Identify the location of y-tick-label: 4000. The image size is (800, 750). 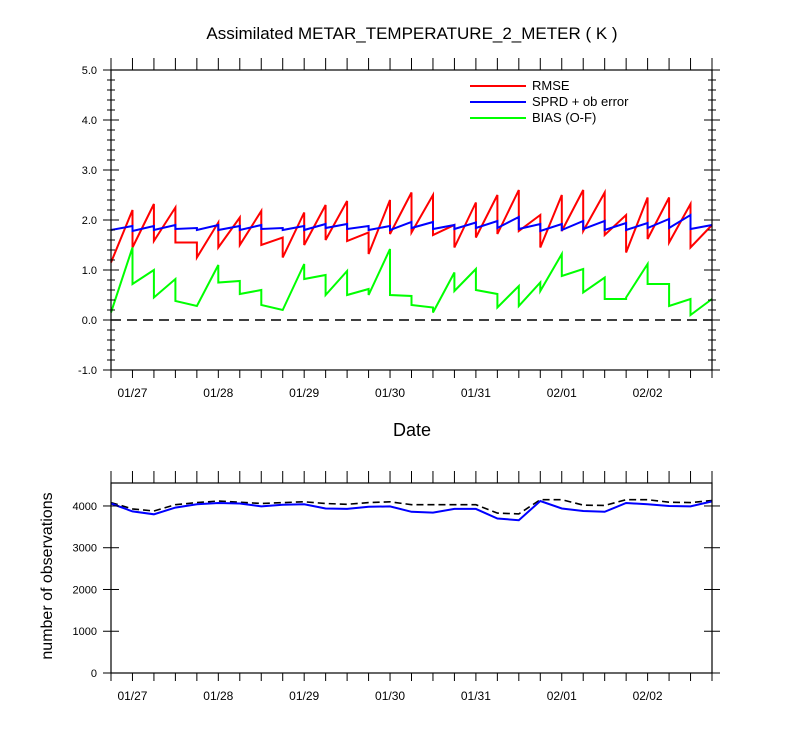
(85, 507).